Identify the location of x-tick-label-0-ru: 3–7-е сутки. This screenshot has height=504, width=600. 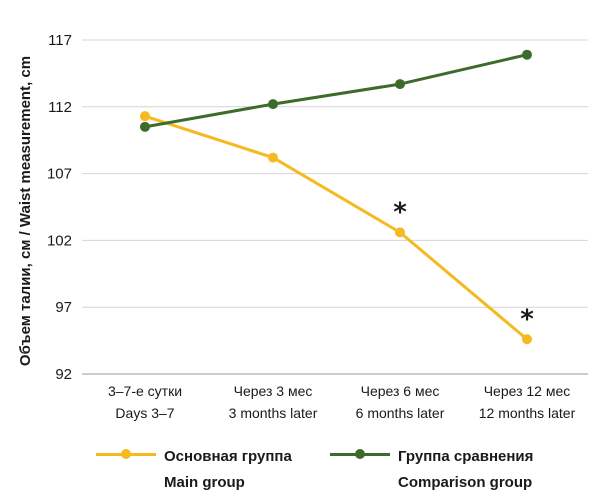
(145, 391).